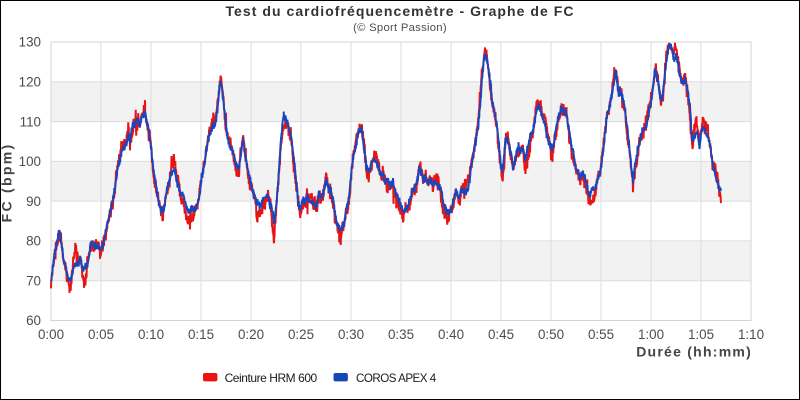 The image size is (800, 400). I want to click on svg-text: 0:05, so click(101, 334).